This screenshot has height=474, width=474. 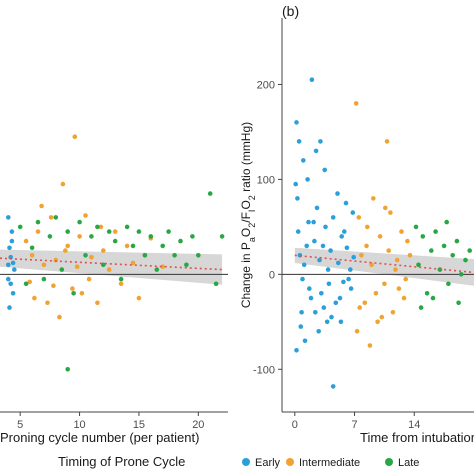 What do you see at coordinates (354, 425) in the screenshot?
I see `x-tick-label: 7` at bounding box center [354, 425].